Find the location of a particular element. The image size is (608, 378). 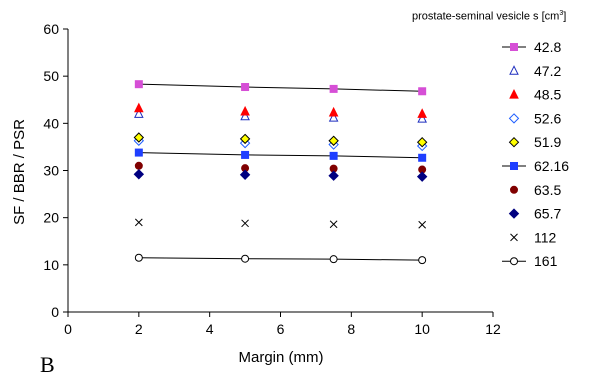

x-tick-label: 0 is located at coordinates (68, 329).